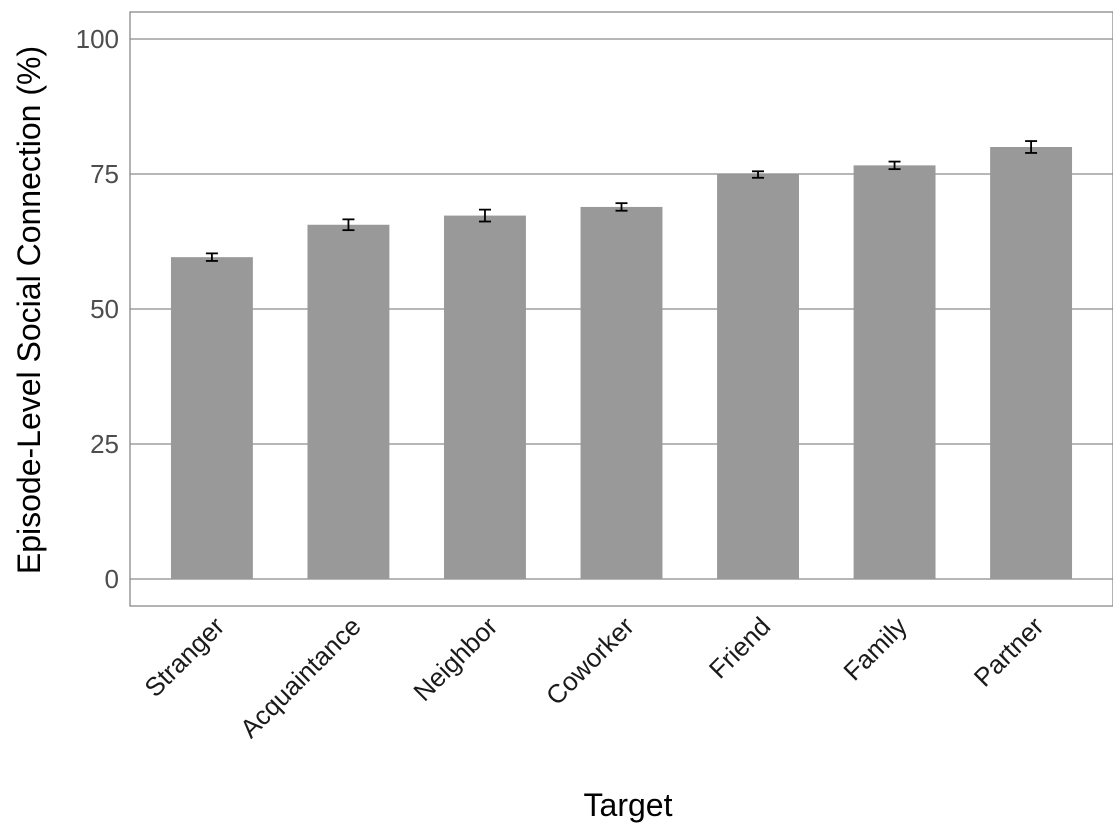 This screenshot has width=1113, height=825. Describe the element at coordinates (104, 444) in the screenshot. I see `y-tick-label: 25` at that location.